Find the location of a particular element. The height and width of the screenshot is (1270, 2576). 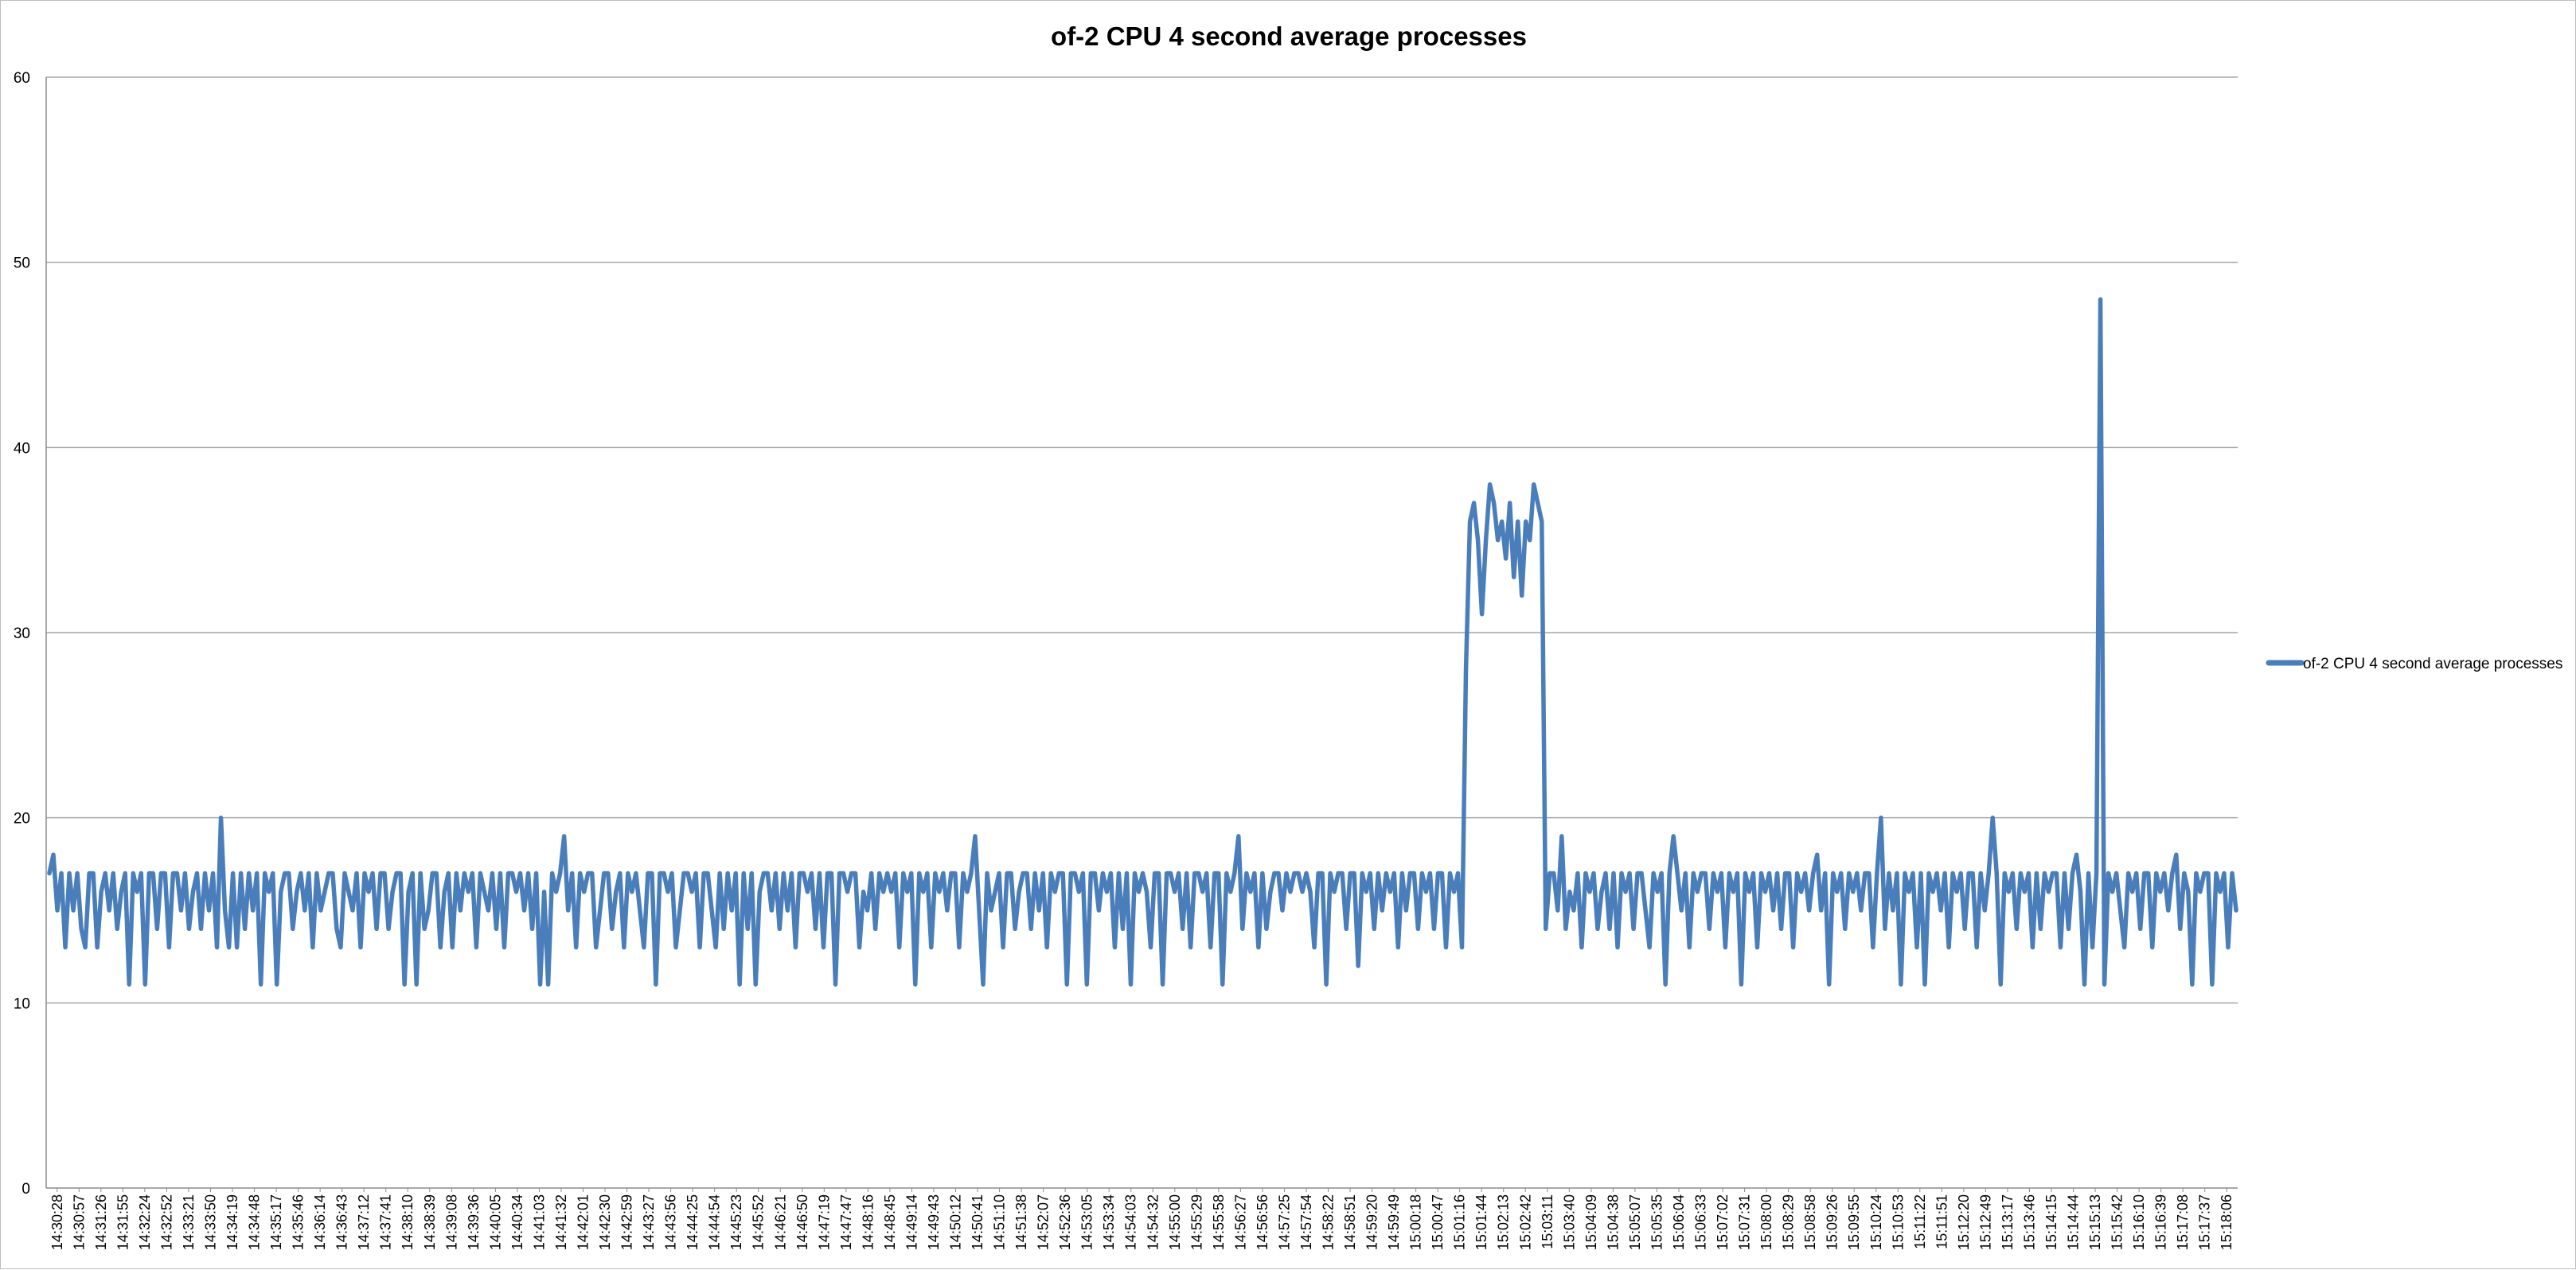

x-tick-label: 15:14:15 is located at coordinates (2051, 1222).